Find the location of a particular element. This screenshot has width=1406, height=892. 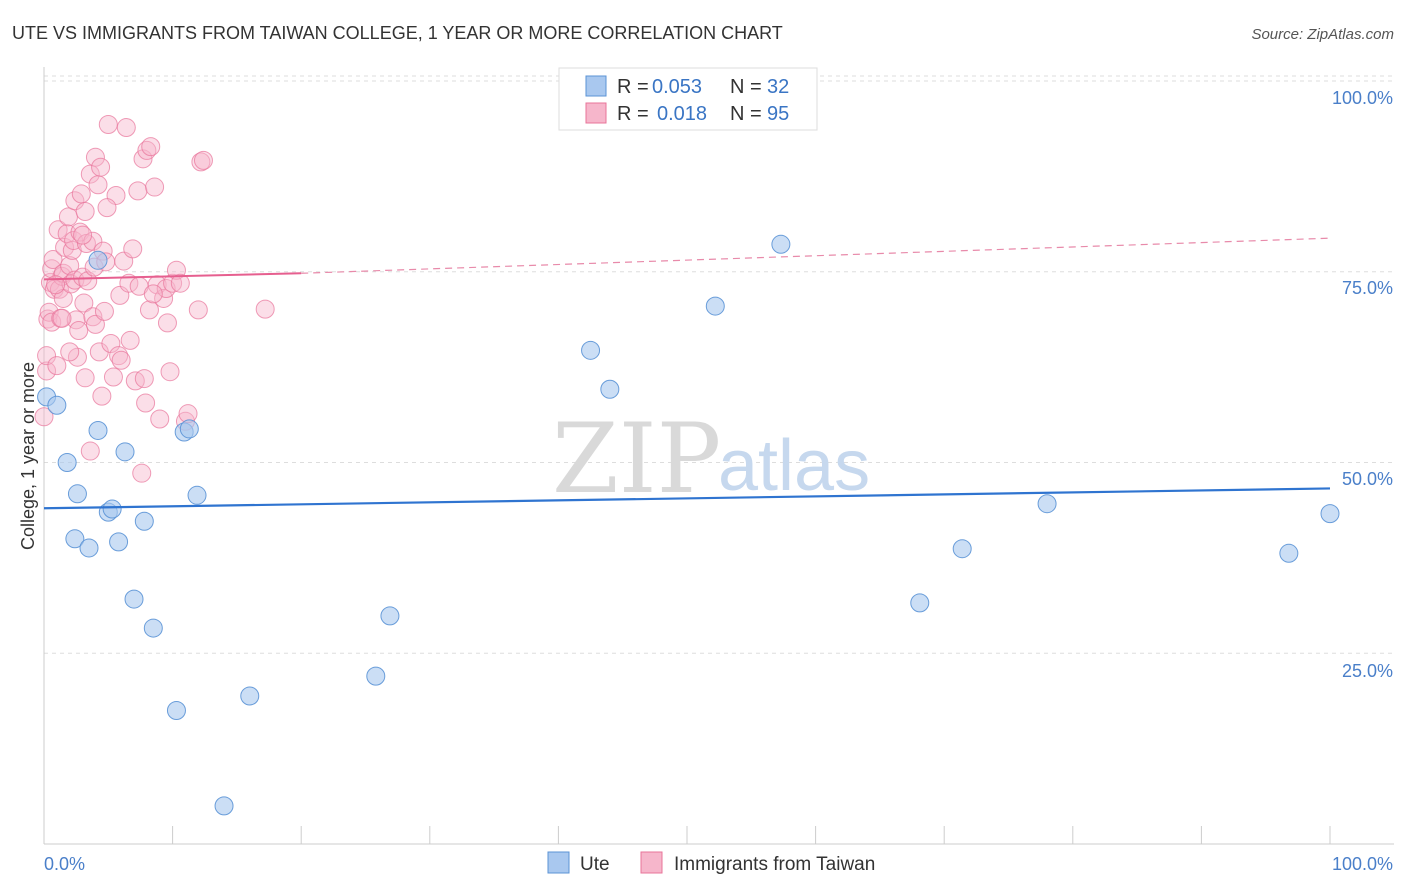

x-tick-label-0: 0.0% is located at coordinates (64, 864).